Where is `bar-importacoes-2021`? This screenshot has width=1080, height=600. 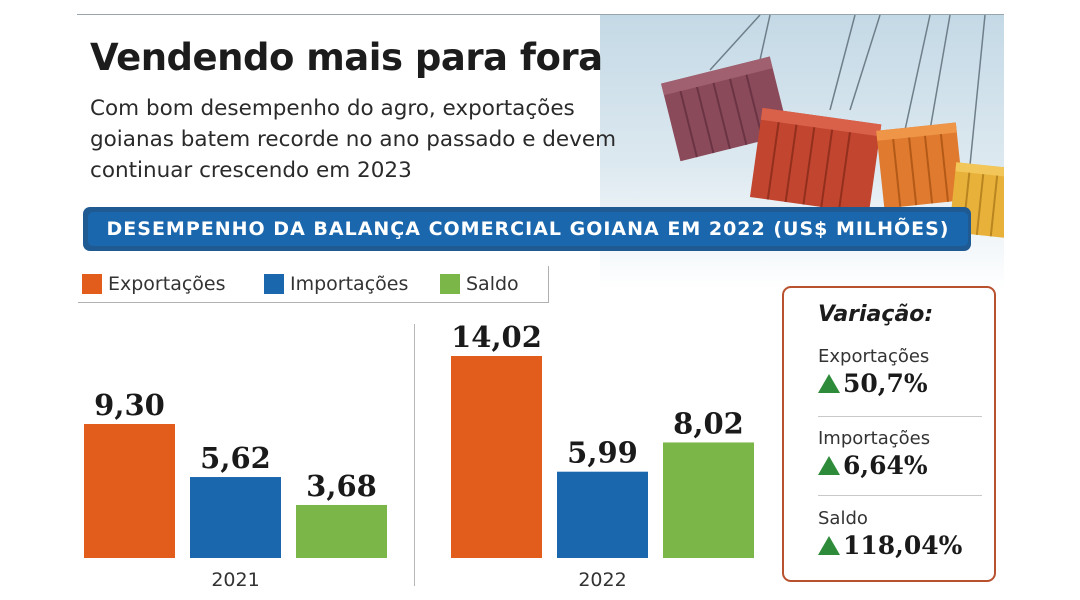
bar-importacoes-2021 is located at coordinates (235, 517).